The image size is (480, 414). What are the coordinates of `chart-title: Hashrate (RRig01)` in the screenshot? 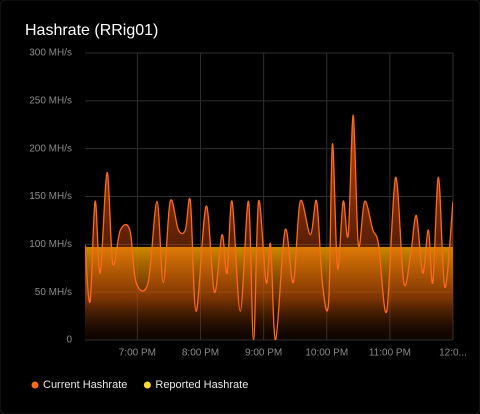 It's located at (91, 30).